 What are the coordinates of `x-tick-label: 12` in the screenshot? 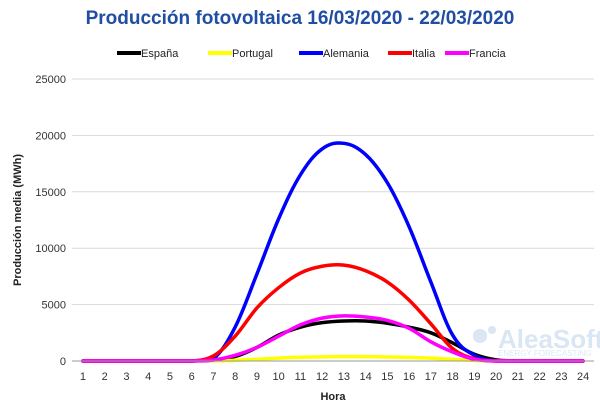 It's located at (322, 377).